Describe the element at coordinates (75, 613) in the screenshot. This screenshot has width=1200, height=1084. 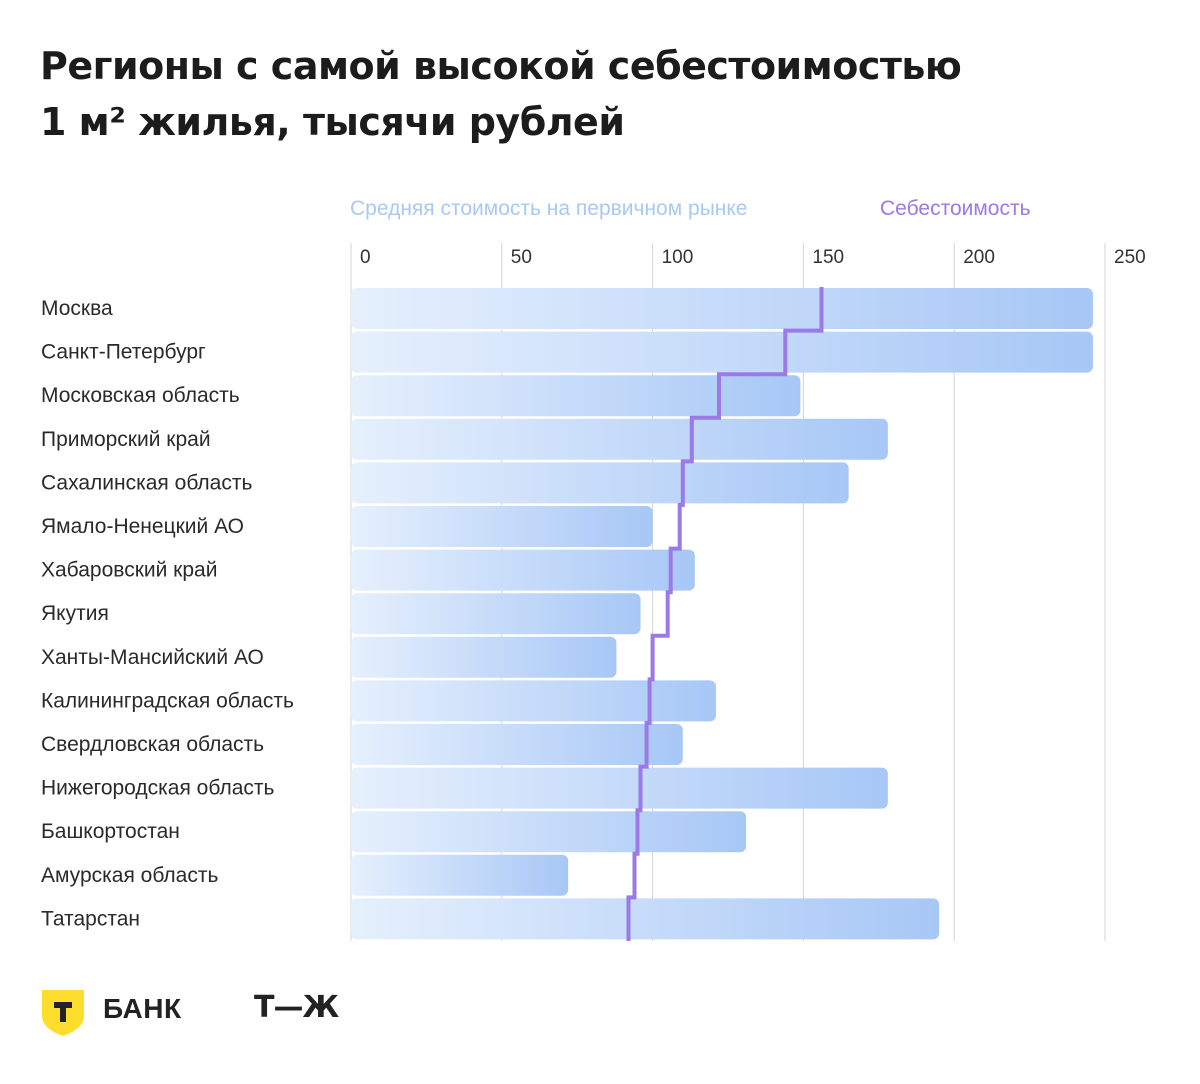
I see `y-tick-label-7: Якутия` at that location.